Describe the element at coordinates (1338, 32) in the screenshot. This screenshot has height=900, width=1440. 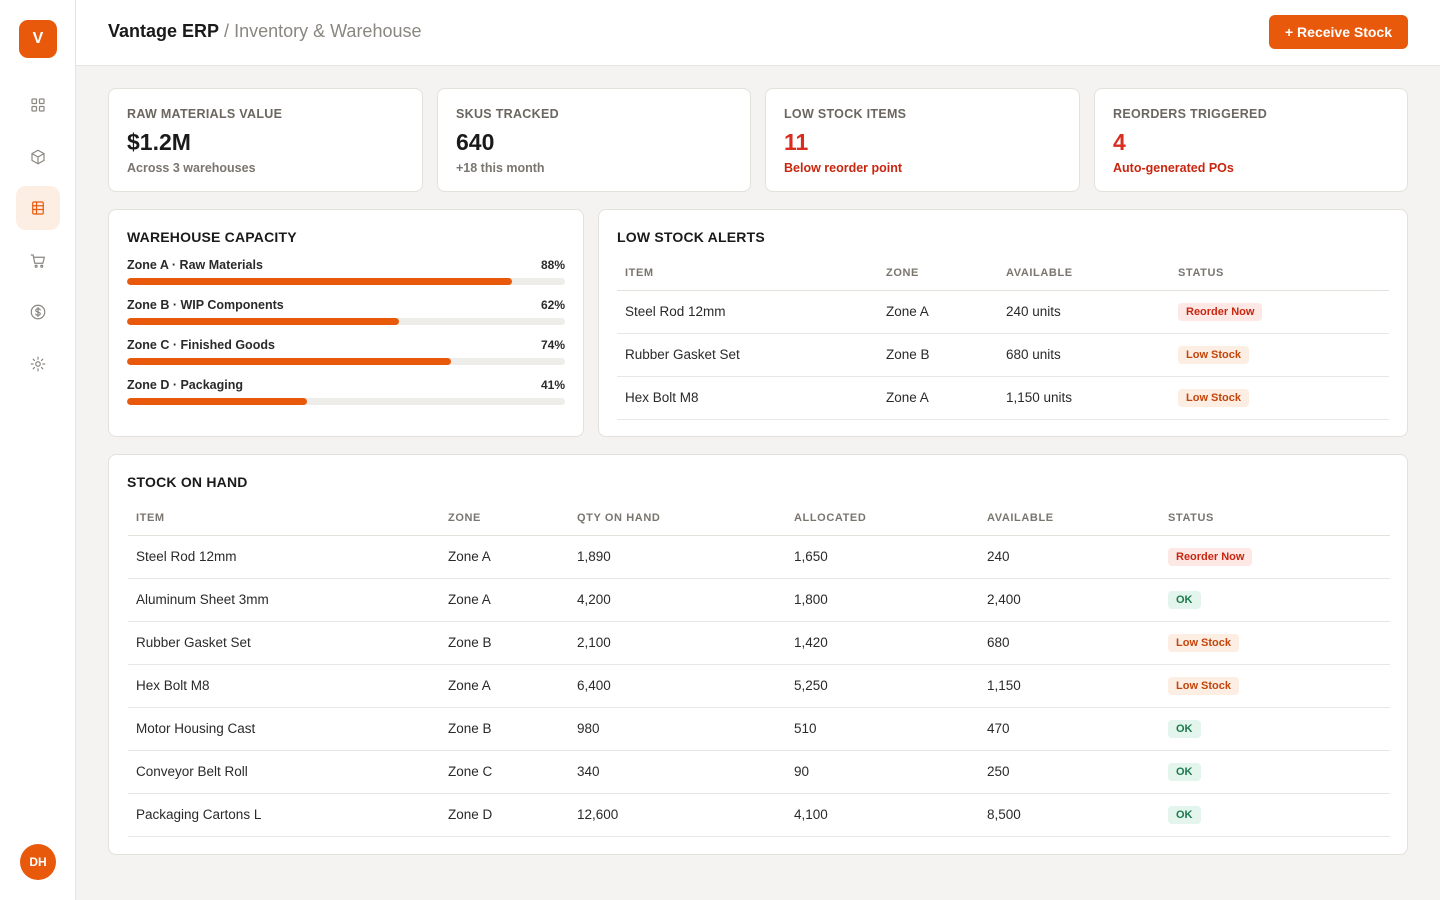
I see `receive-stock-button: + Receive Stock` at that location.